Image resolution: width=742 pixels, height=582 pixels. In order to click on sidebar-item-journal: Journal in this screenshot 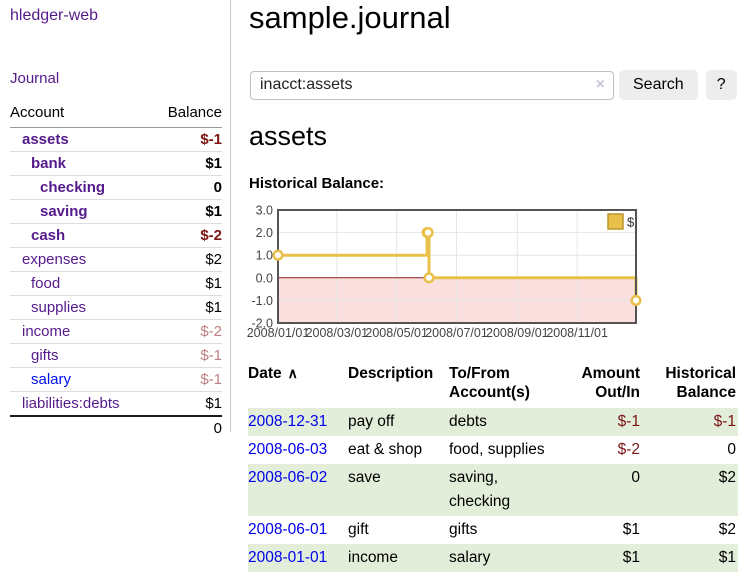, I will do `click(35, 78)`.